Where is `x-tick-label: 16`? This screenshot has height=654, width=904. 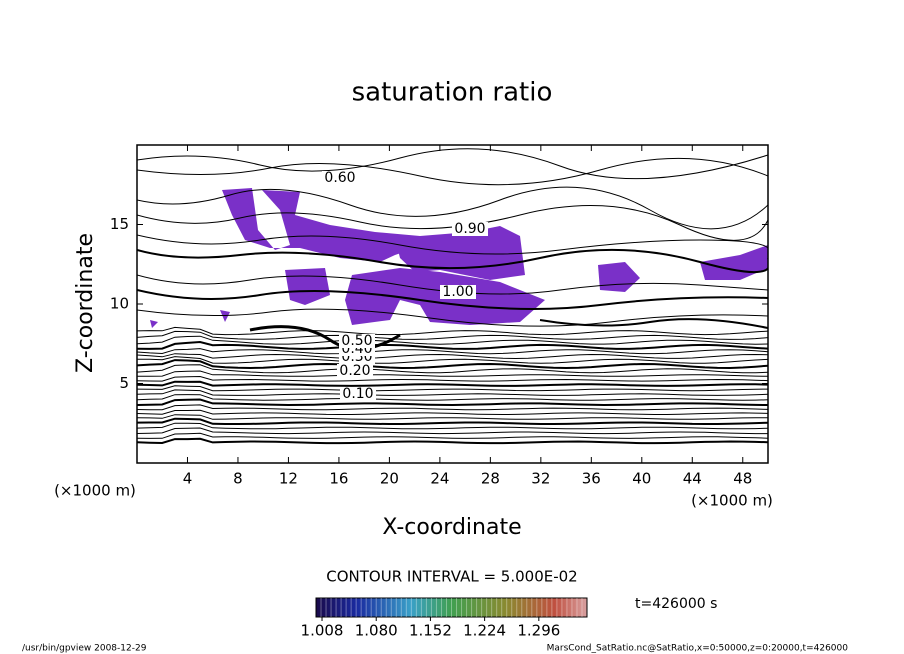 x-tick-label: 16 is located at coordinates (338, 479).